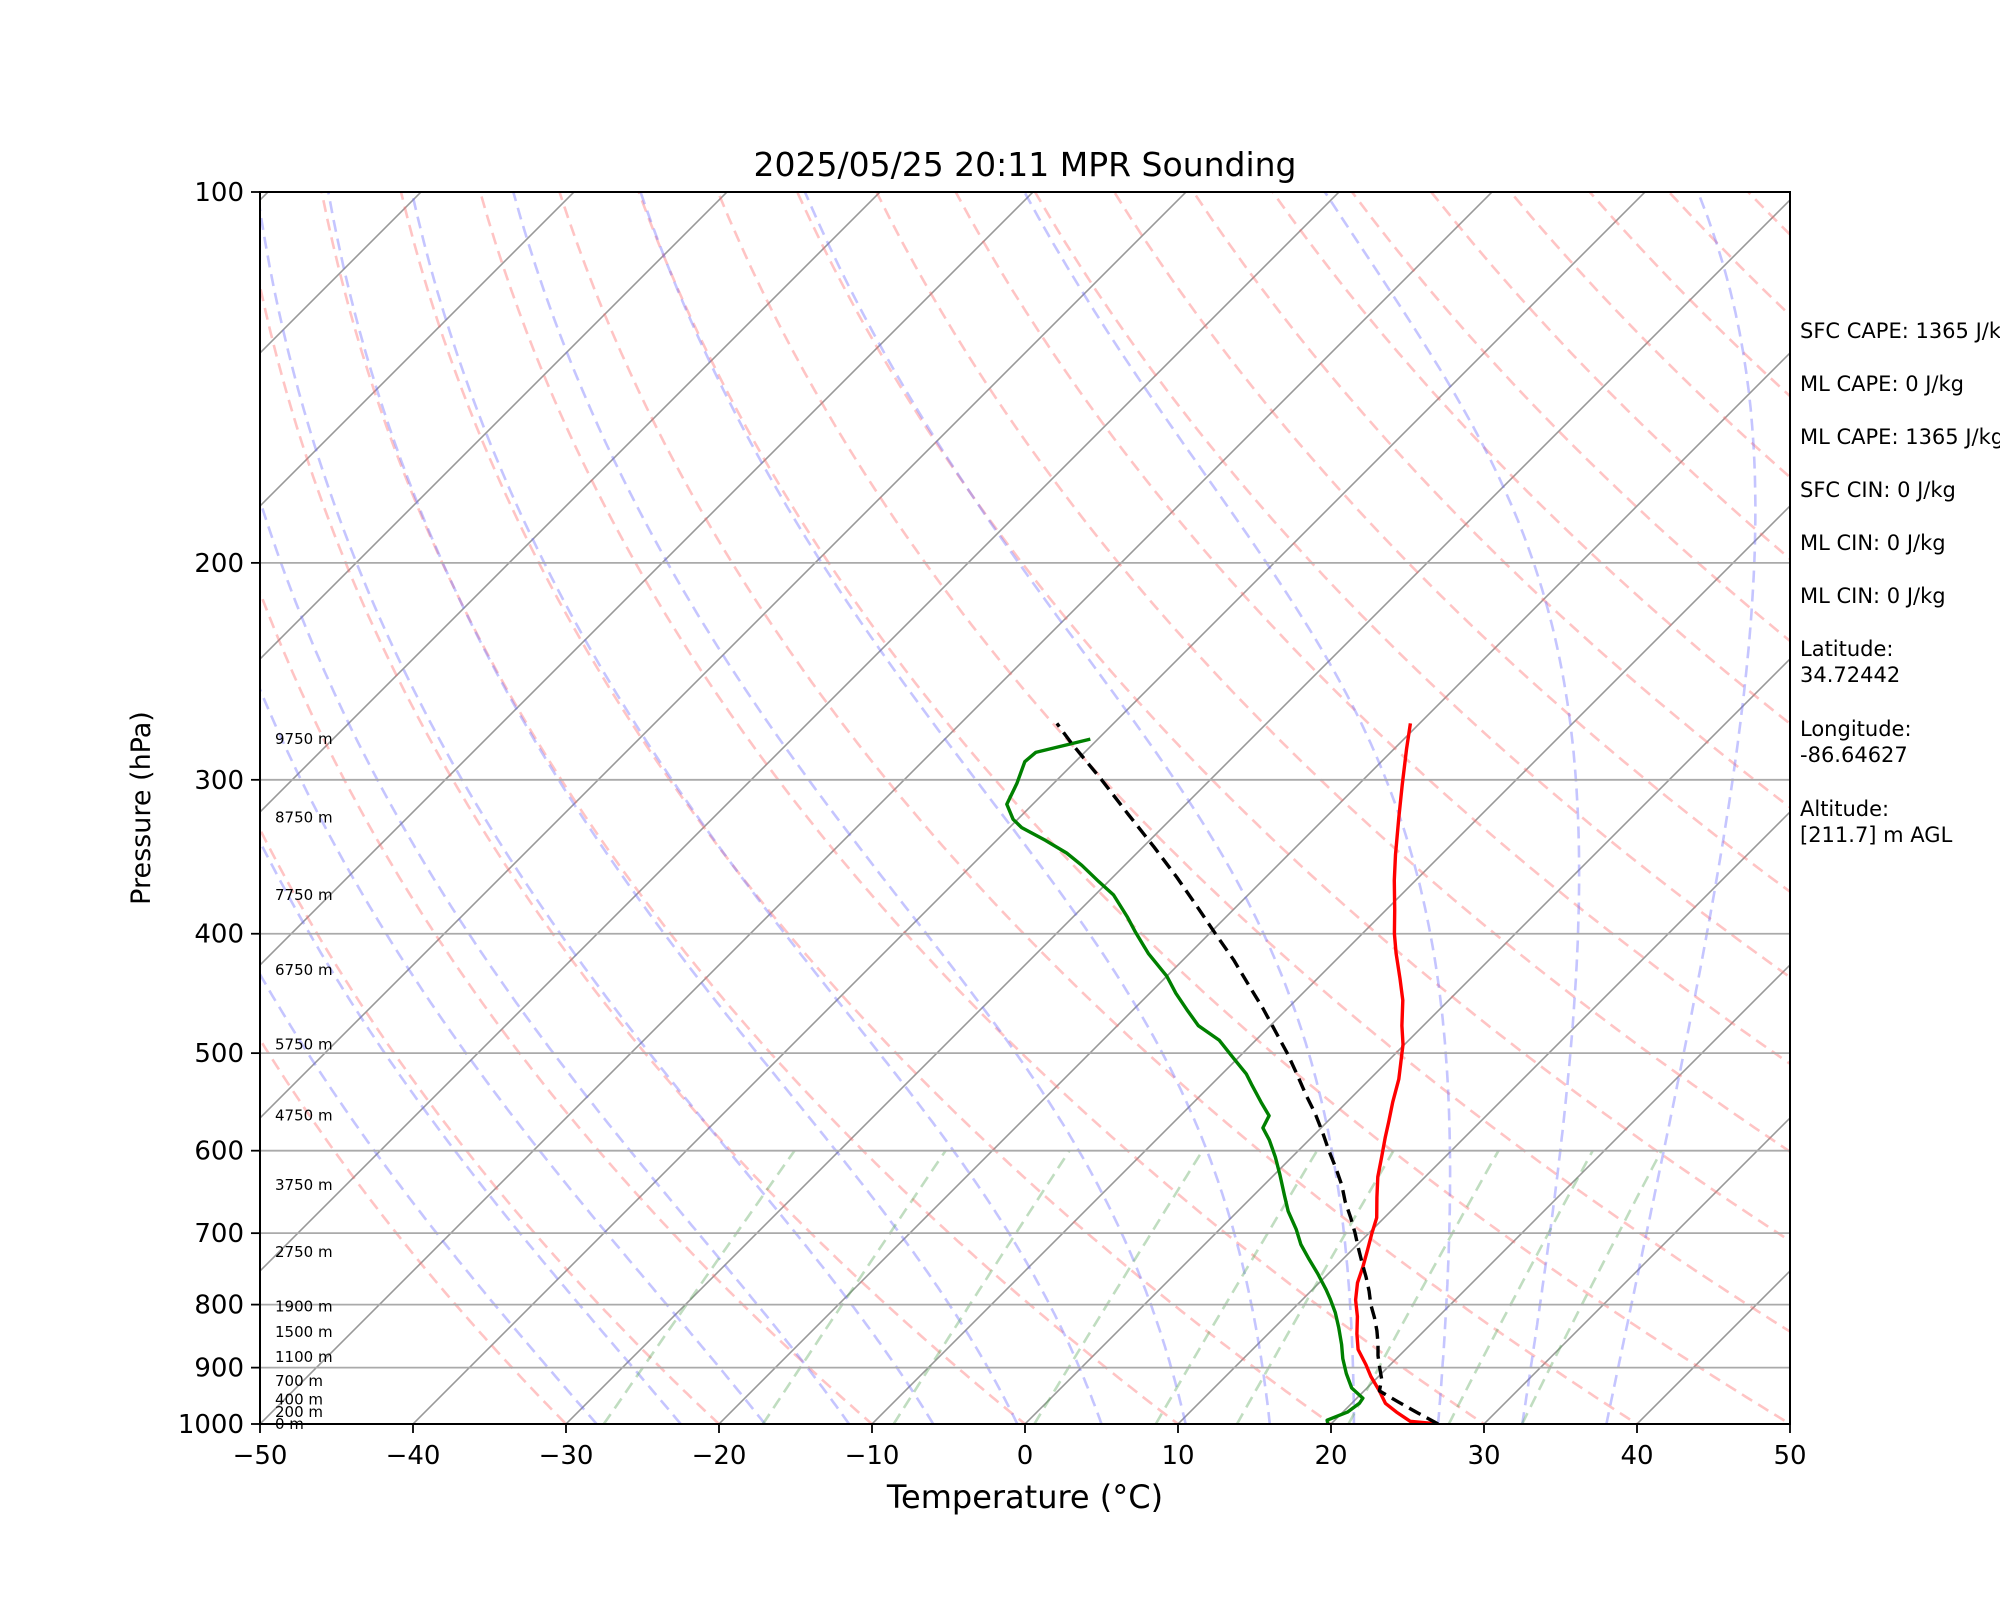 This screenshot has width=2000, height=1600. What do you see at coordinates (304, 1252) in the screenshot?
I see `height-label: 2750 m` at bounding box center [304, 1252].